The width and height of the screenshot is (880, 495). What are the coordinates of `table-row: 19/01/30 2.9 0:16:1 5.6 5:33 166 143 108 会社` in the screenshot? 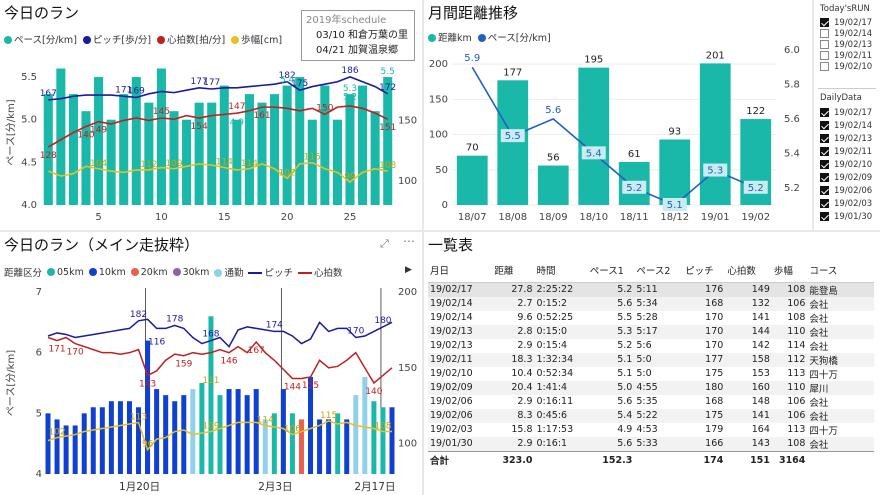 It's located at (651, 443).